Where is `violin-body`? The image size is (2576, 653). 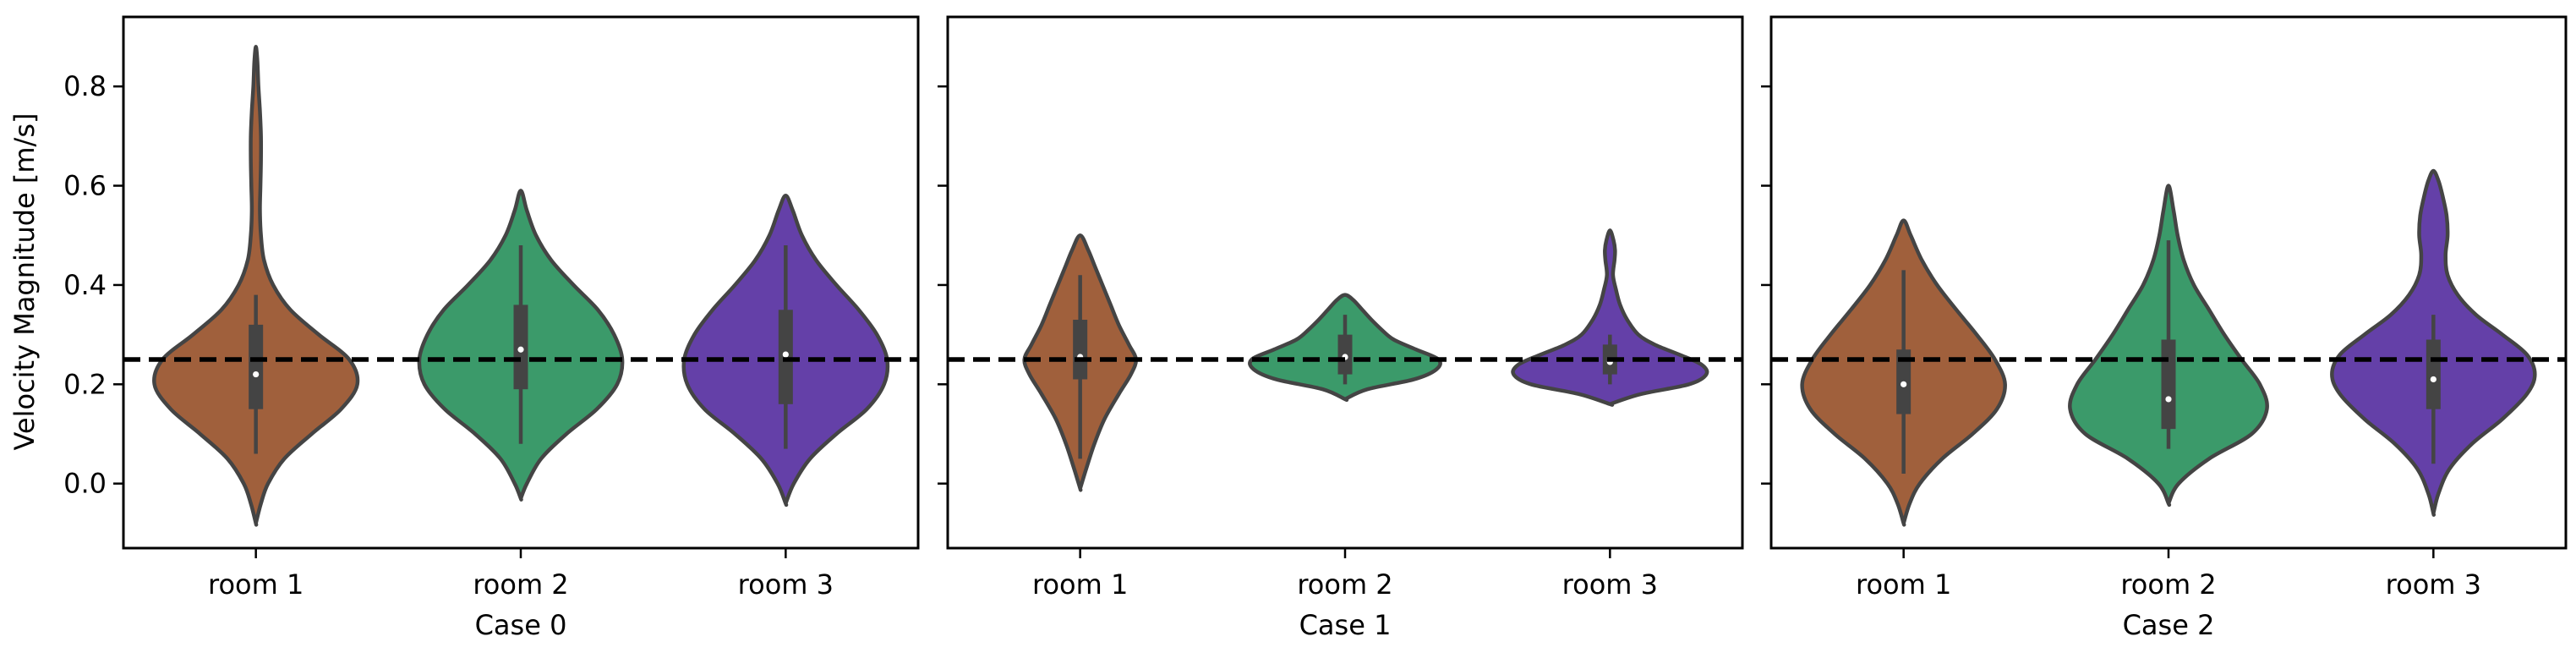 violin-body is located at coordinates (256, 285).